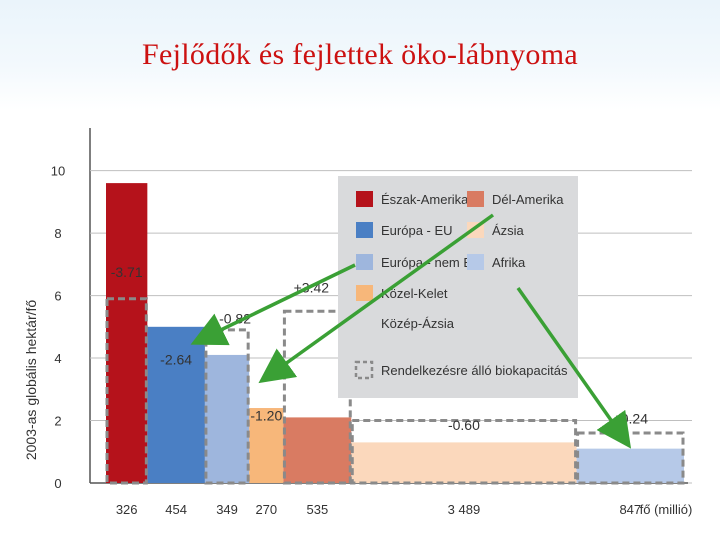 Image resolution: width=720 pixels, height=540 pixels. What do you see at coordinates (57, 483) in the screenshot?
I see `y-tick-label: 0` at bounding box center [57, 483].